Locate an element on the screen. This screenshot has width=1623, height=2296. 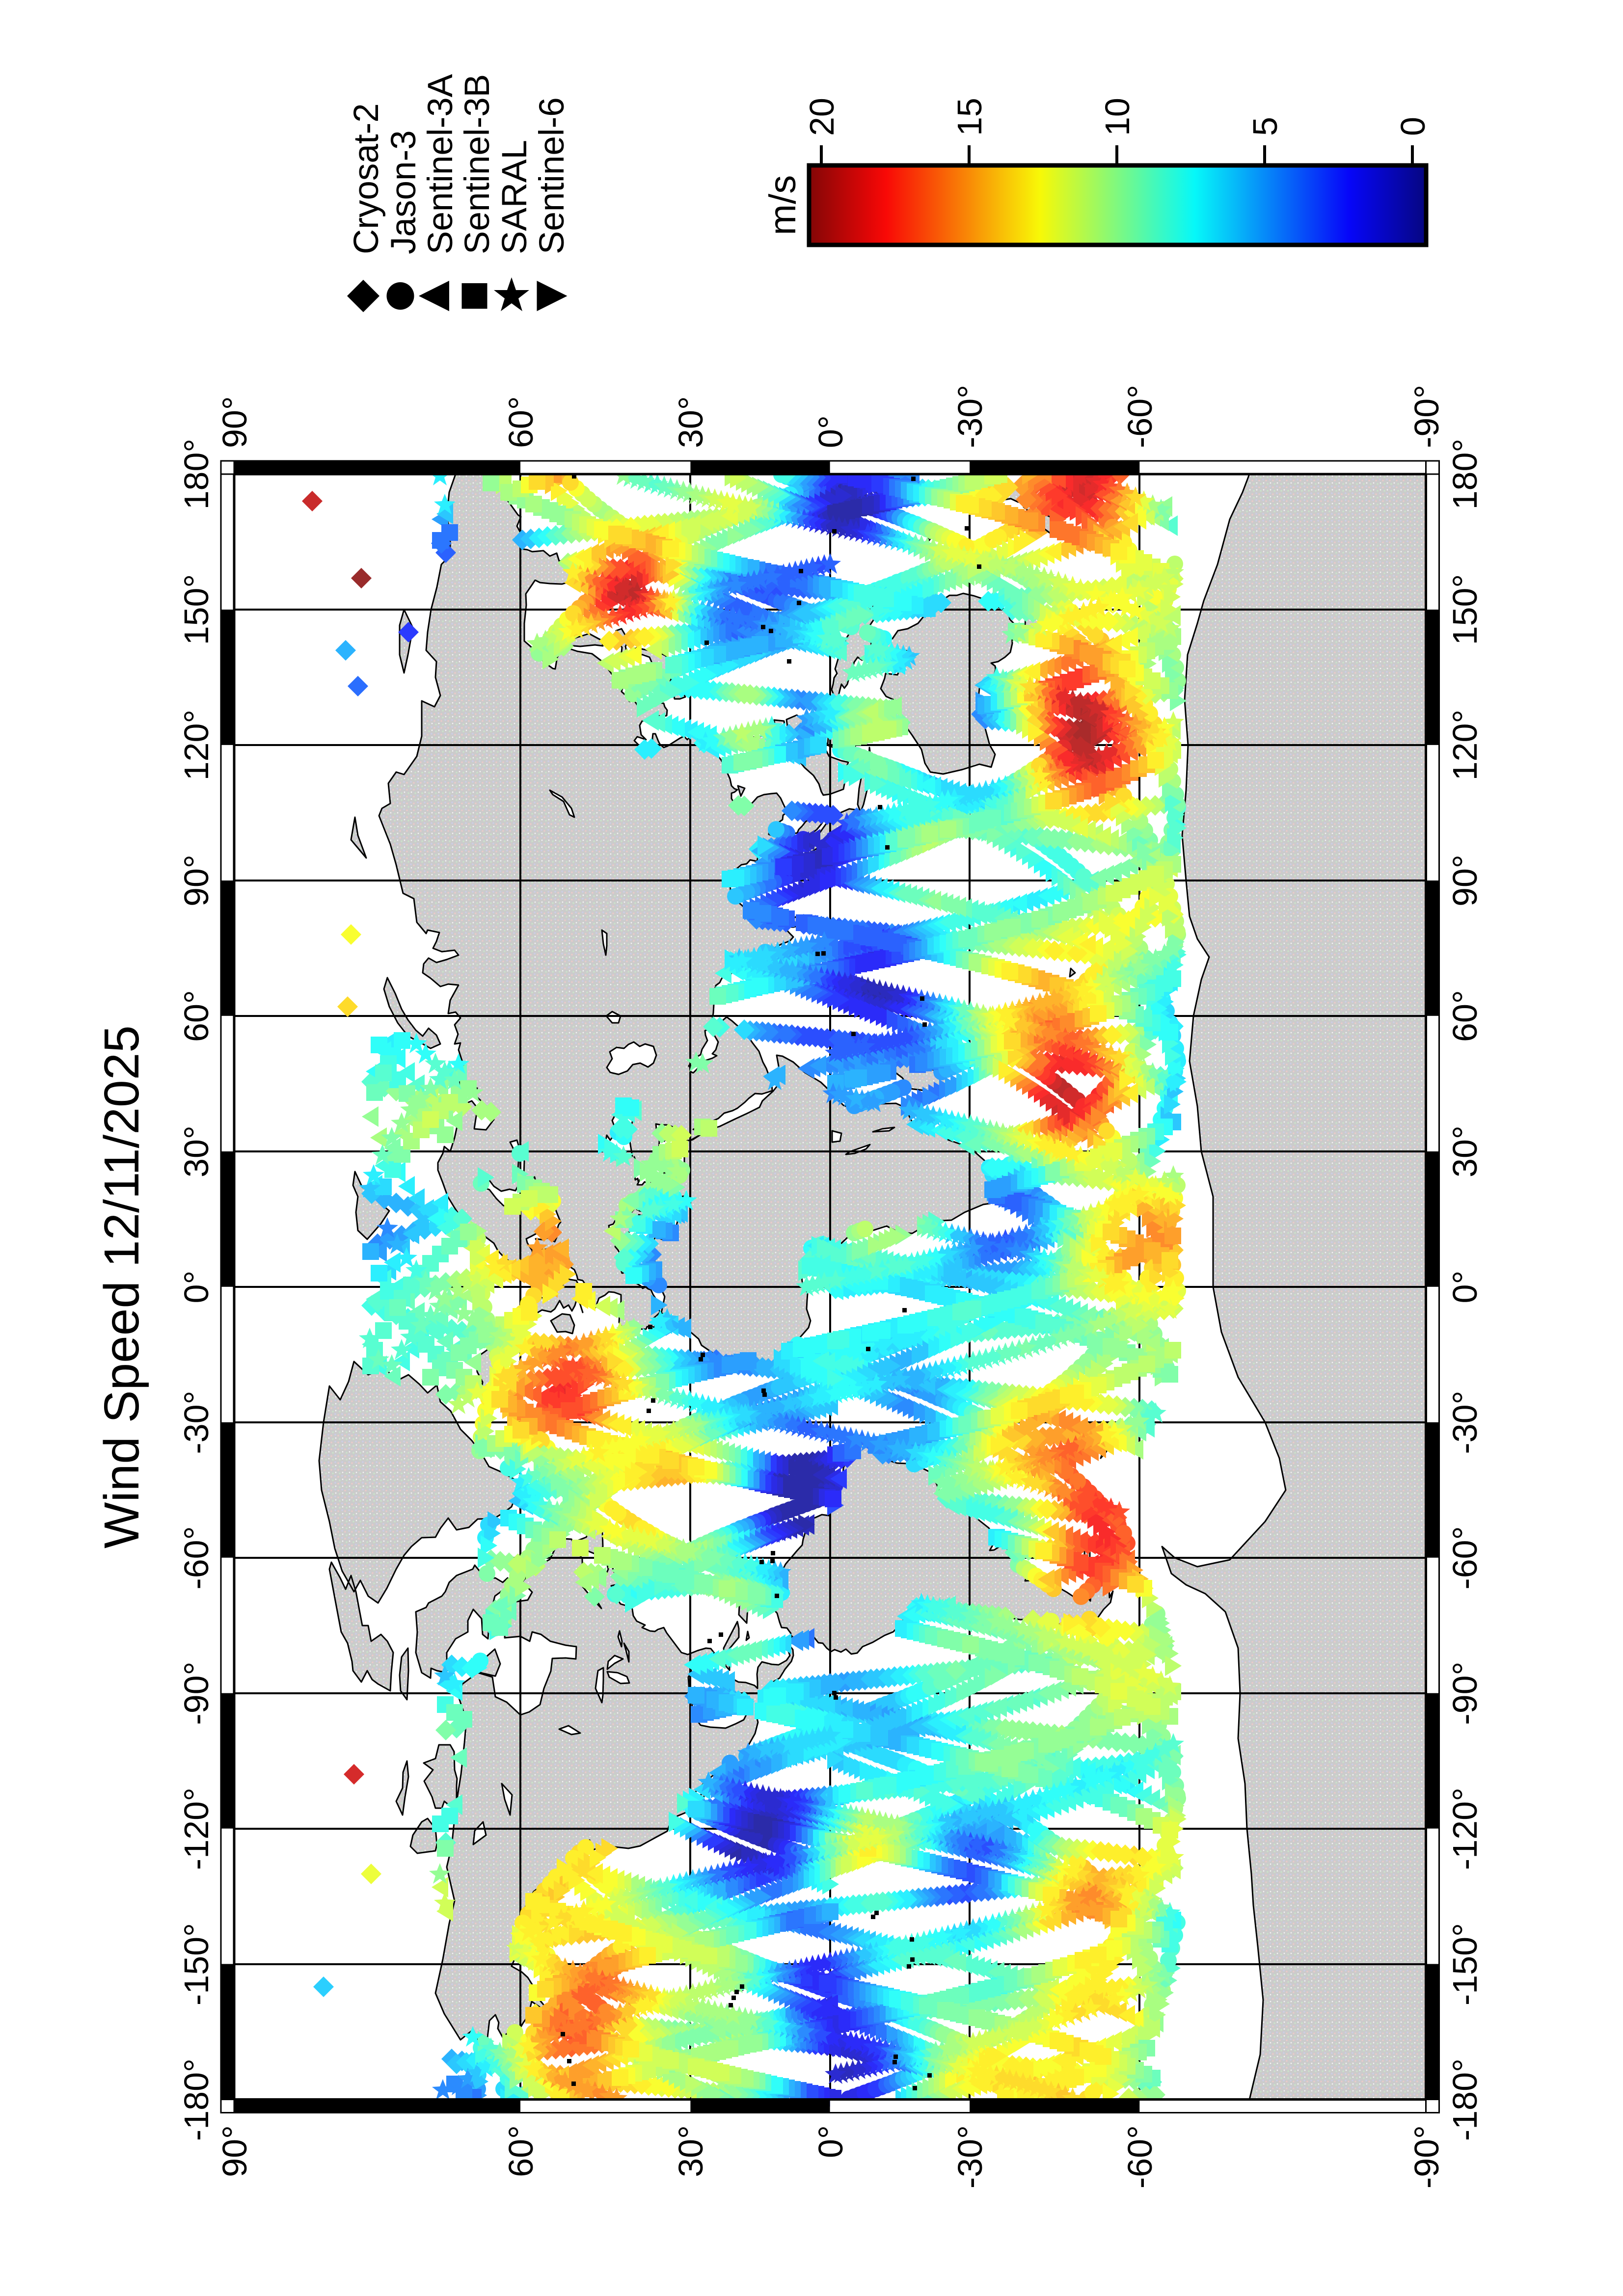
svg-text: Jason-3 is located at coordinates (404, 192).